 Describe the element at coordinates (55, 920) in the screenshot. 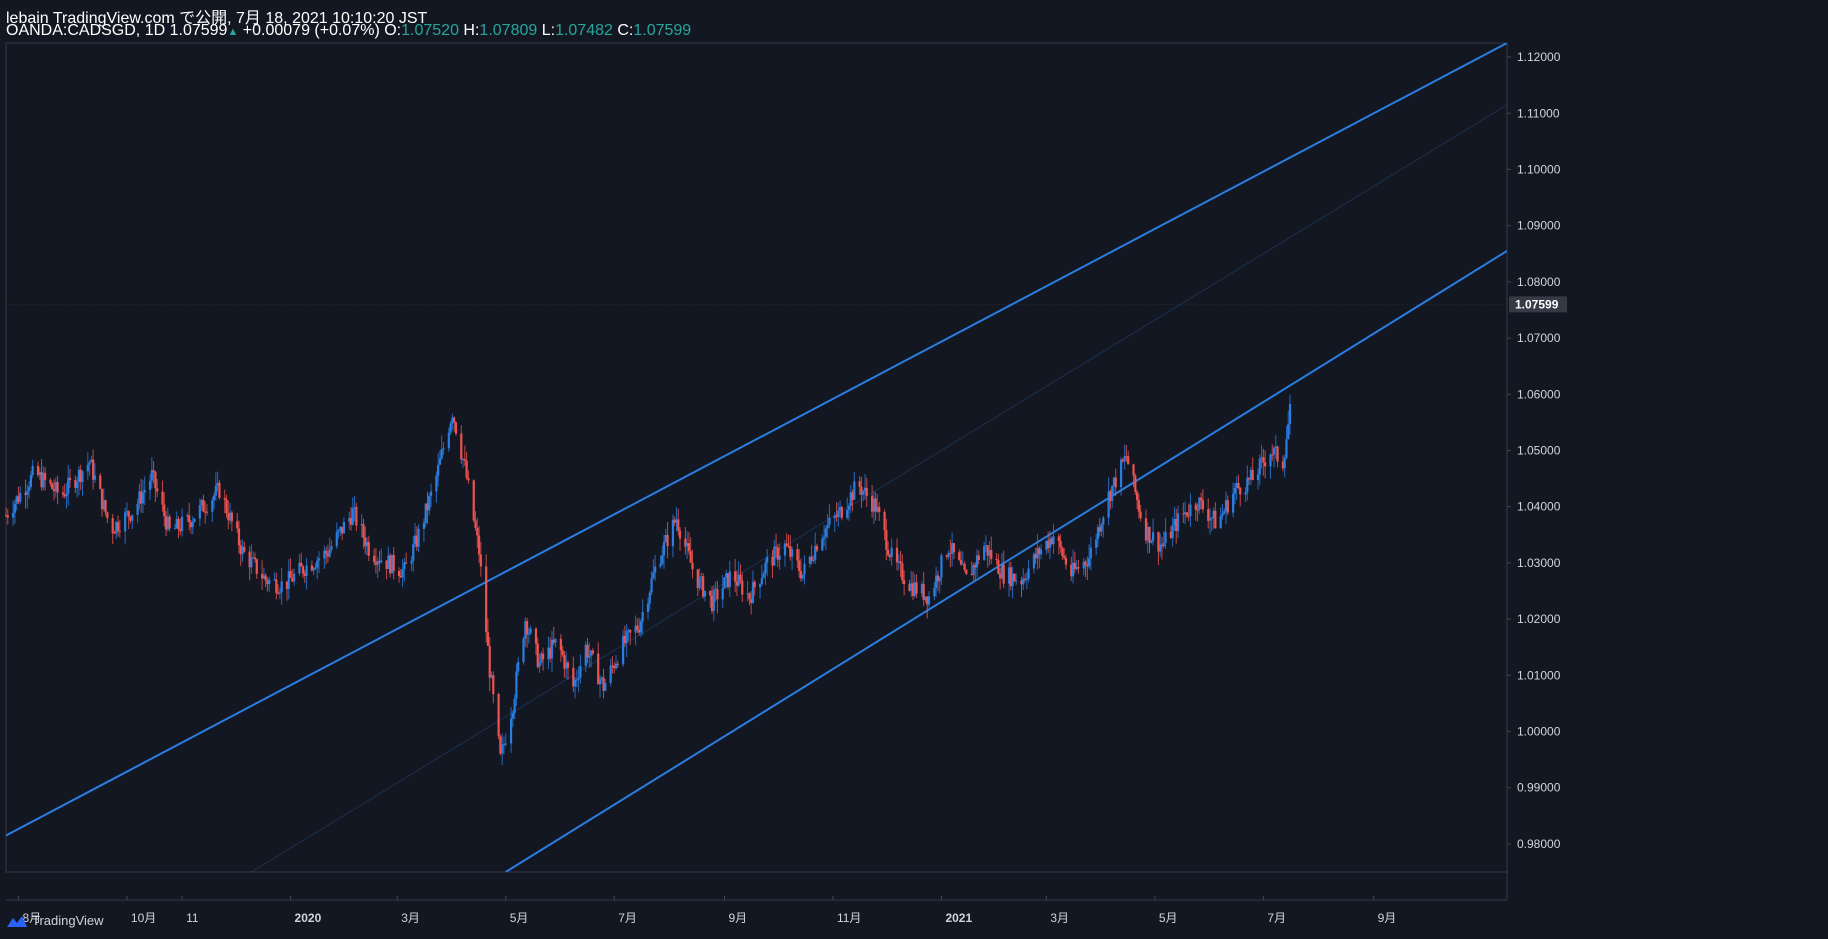

I see `tradingview-logo: TradingView` at that location.